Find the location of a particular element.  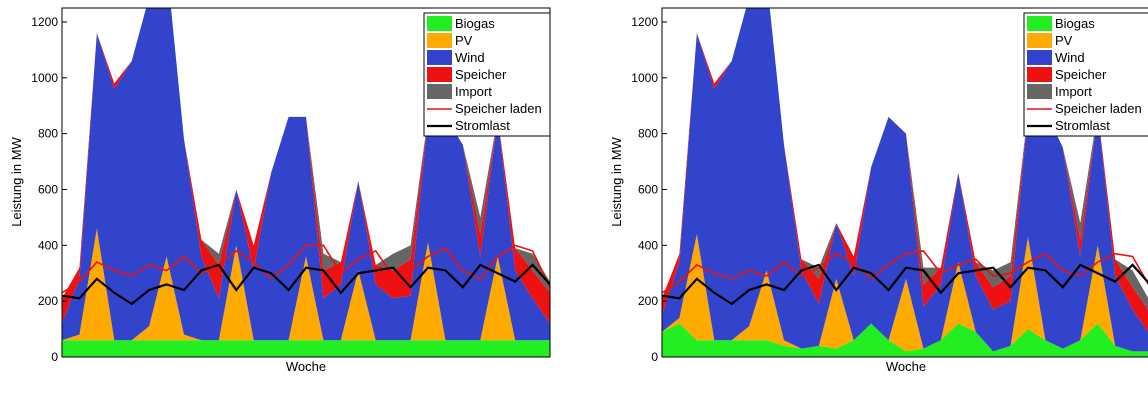

y-axis-left: 0 200 400 600 800 1000 1200 is located at coordinates (49, 189).